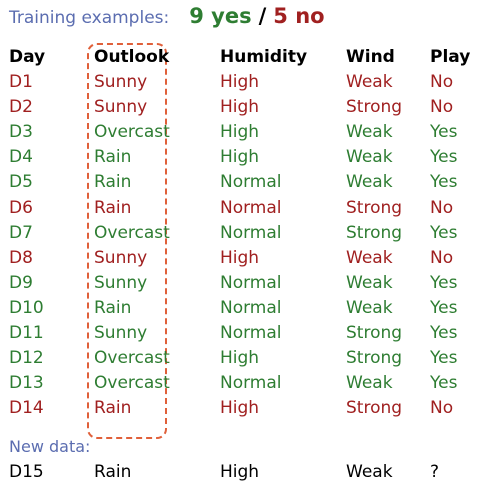 The width and height of the screenshot is (477, 495). Describe the element at coordinates (299, 16) in the screenshot. I see `no-count: 5 no` at that location.